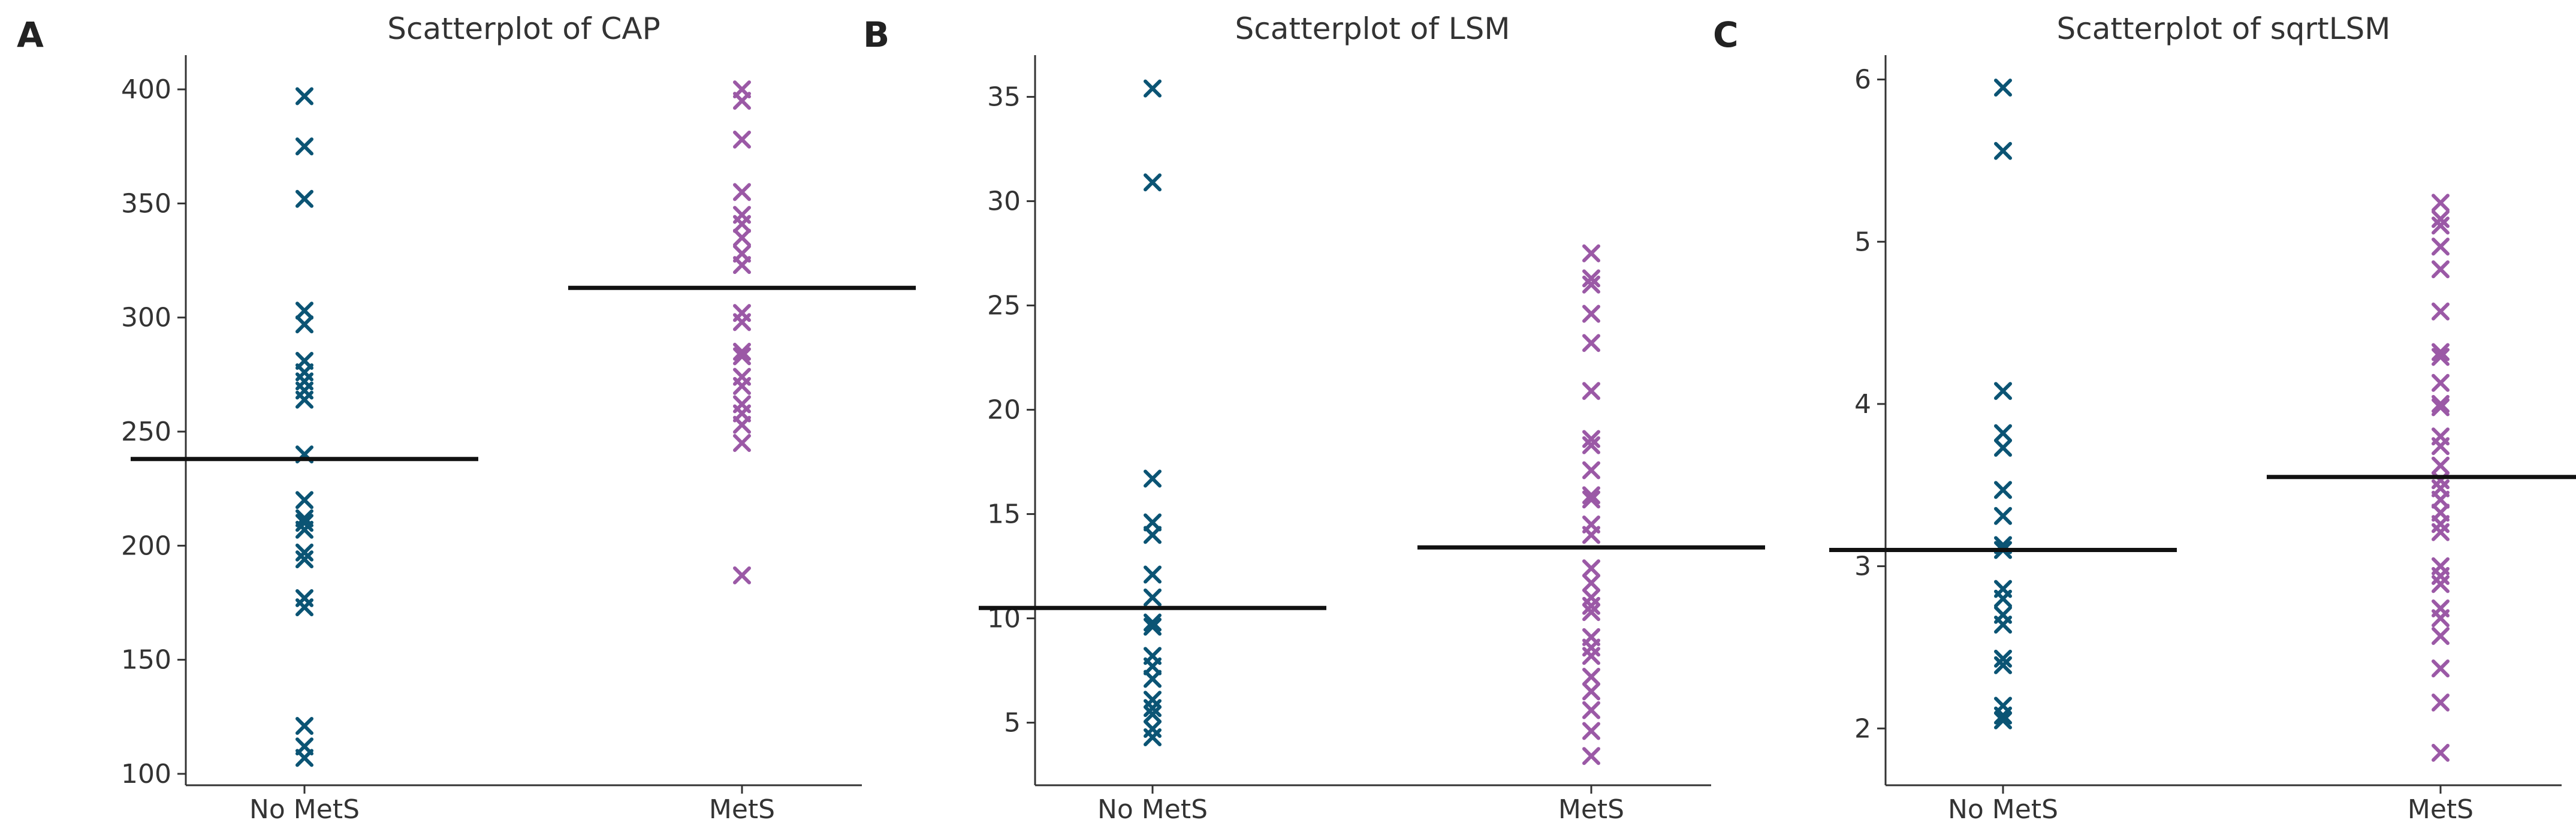 Image resolution: width=2576 pixels, height=832 pixels. What do you see at coordinates (2224, 28) in the screenshot?
I see `chart-title: Scatterplot of sqrtLSM` at bounding box center [2224, 28].